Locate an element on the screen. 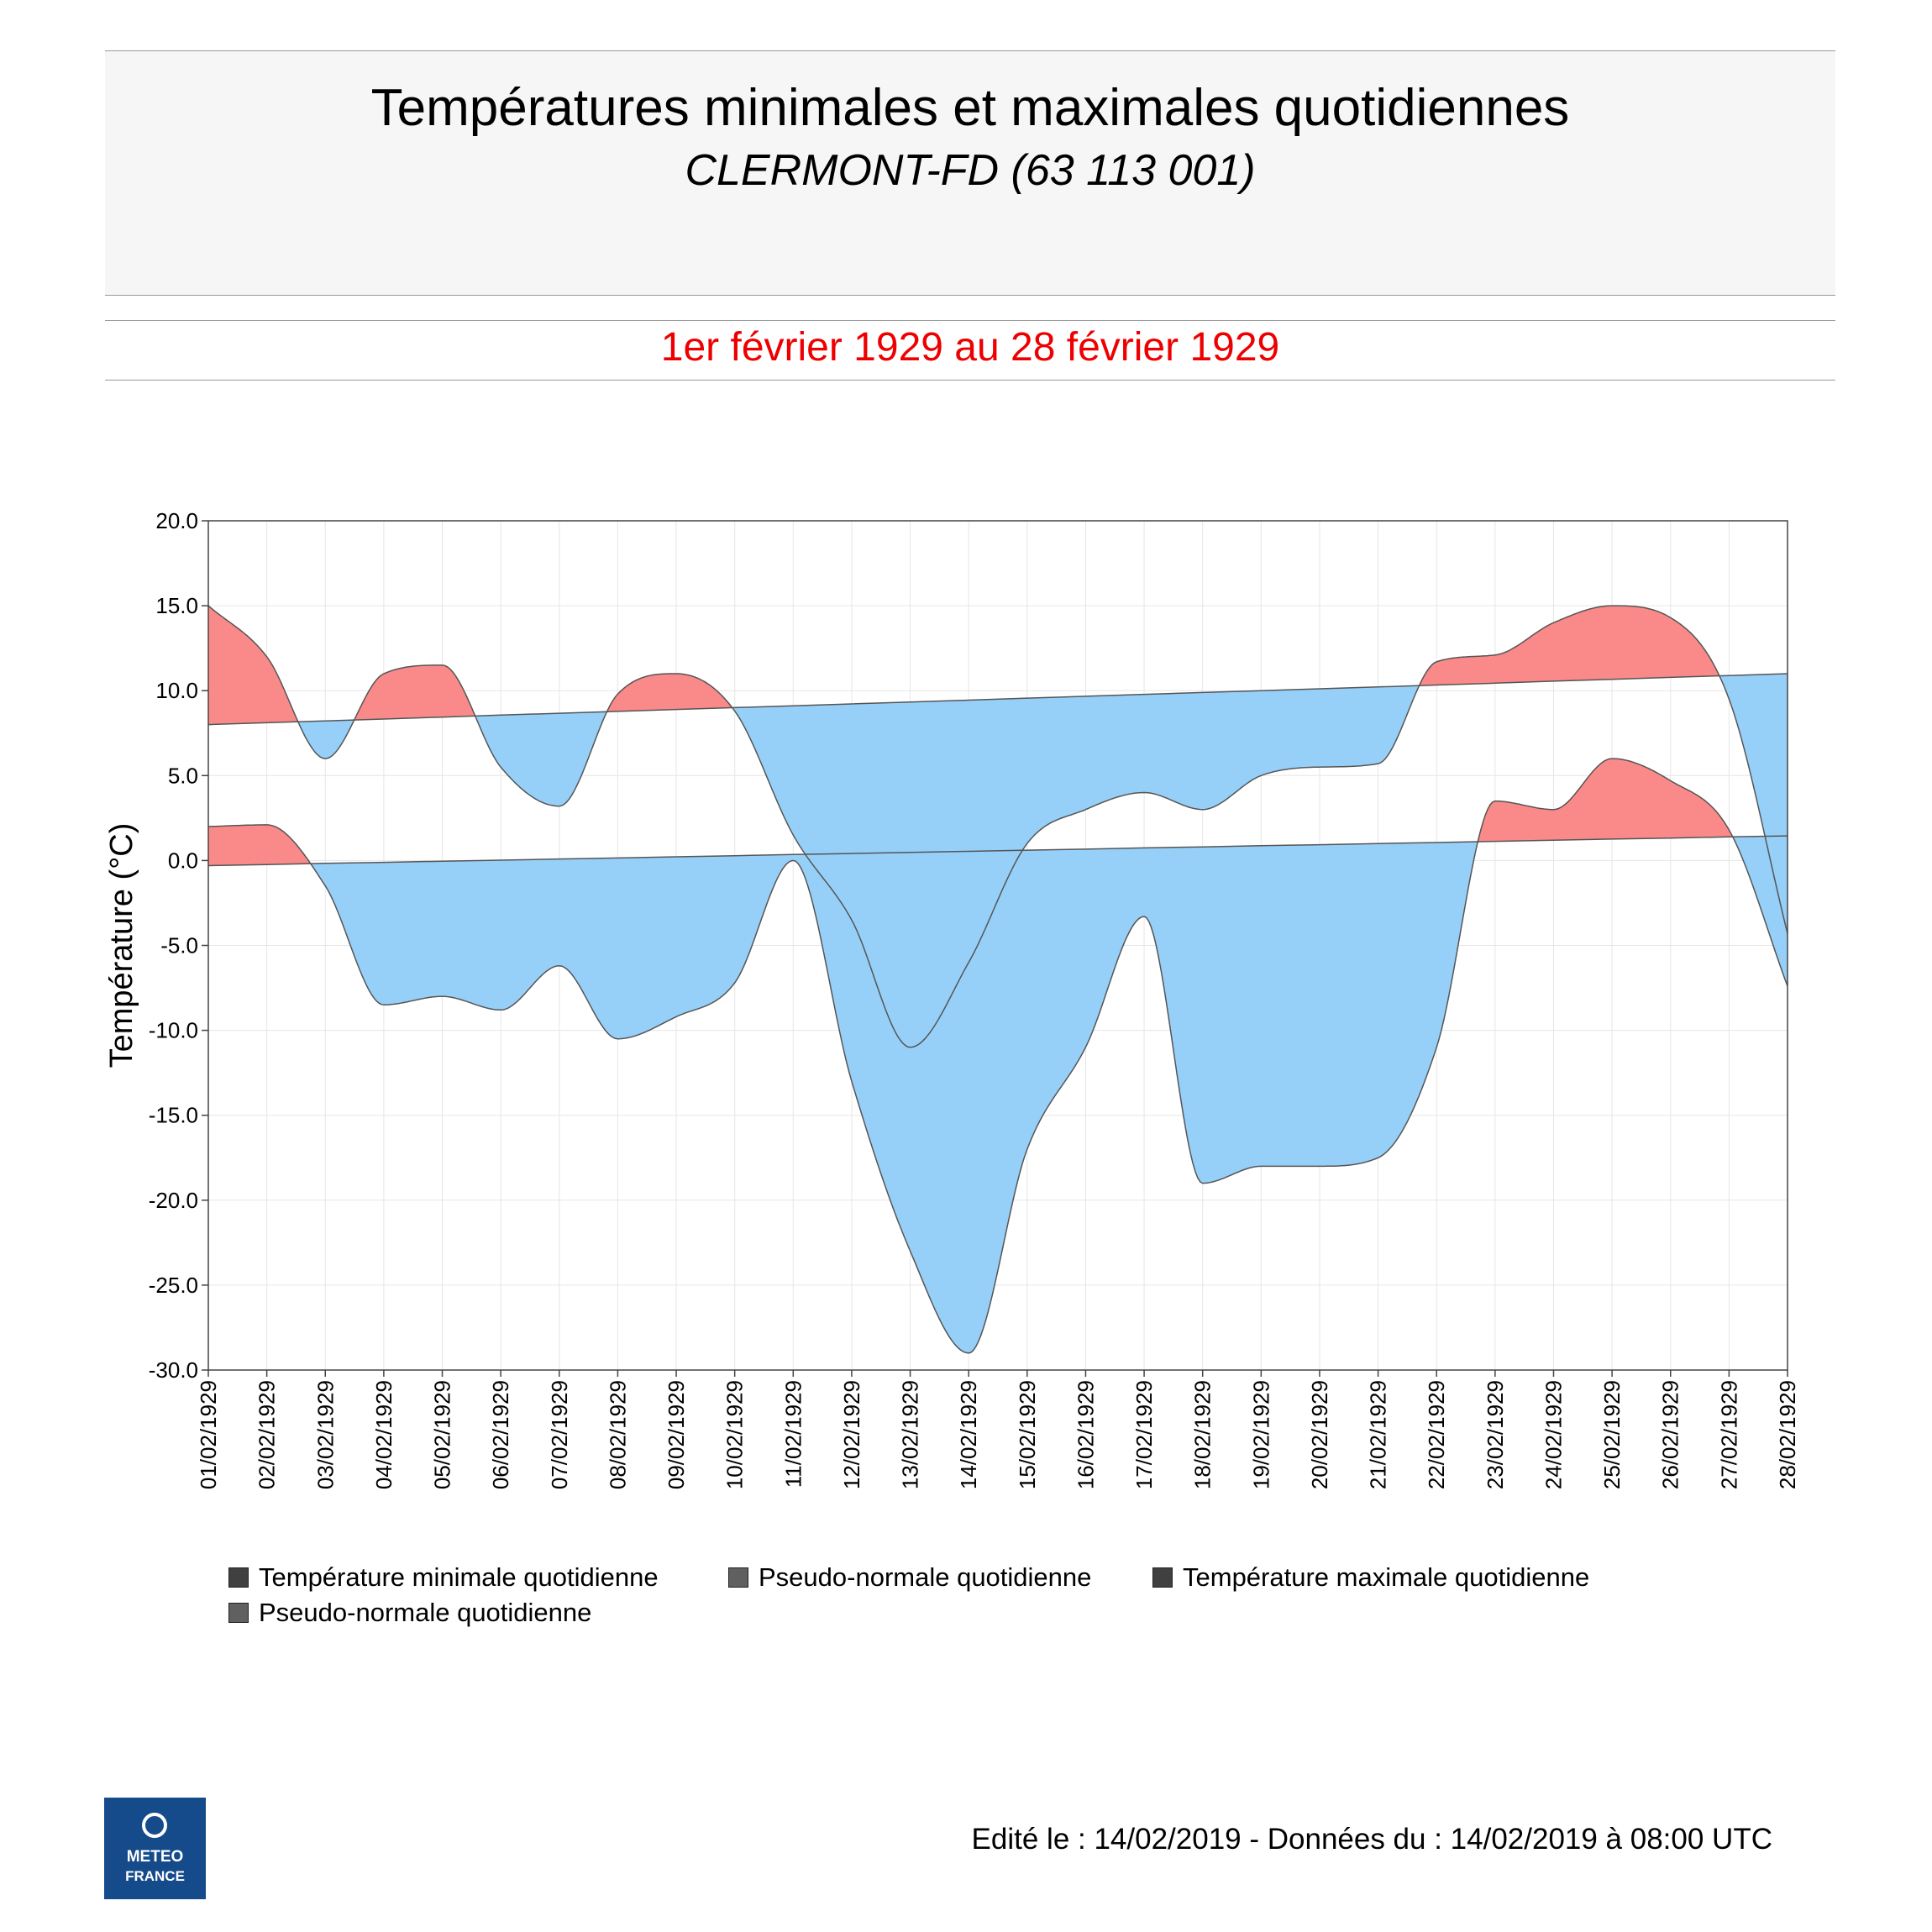  legend-label-normal-max: Pseudo-normale quotidienne is located at coordinates (425, 1612).